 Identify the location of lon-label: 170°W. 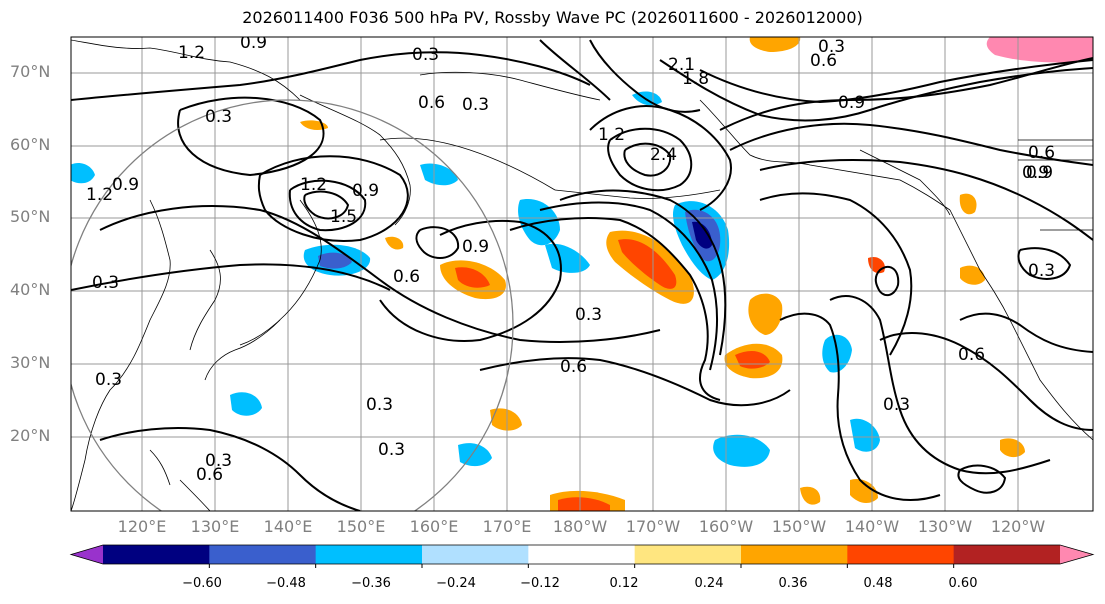
(653, 526).